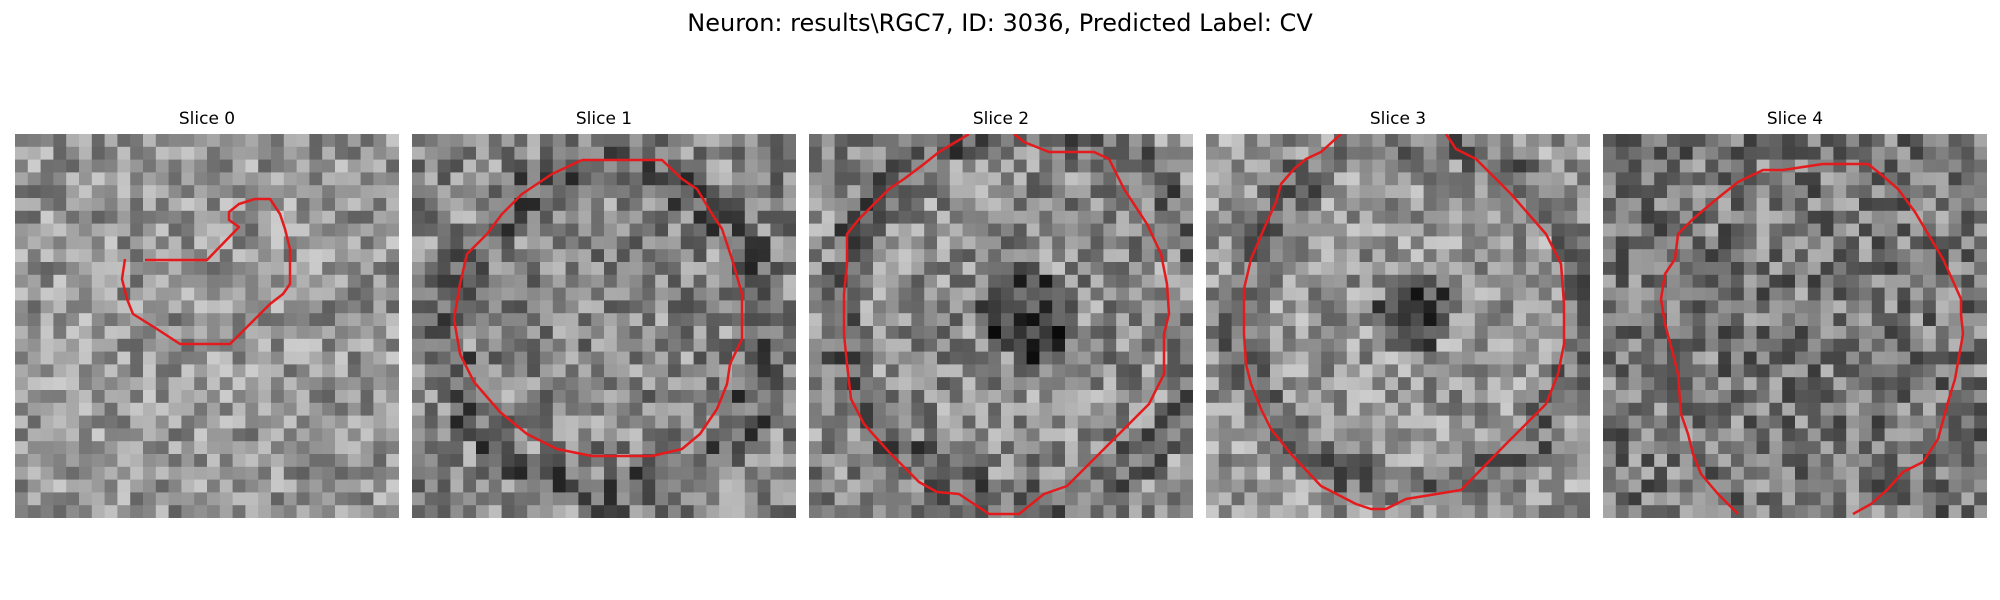 The image size is (2000, 600). Describe the element at coordinates (1795, 119) in the screenshot. I see `slice-title: Slice 4` at that location.